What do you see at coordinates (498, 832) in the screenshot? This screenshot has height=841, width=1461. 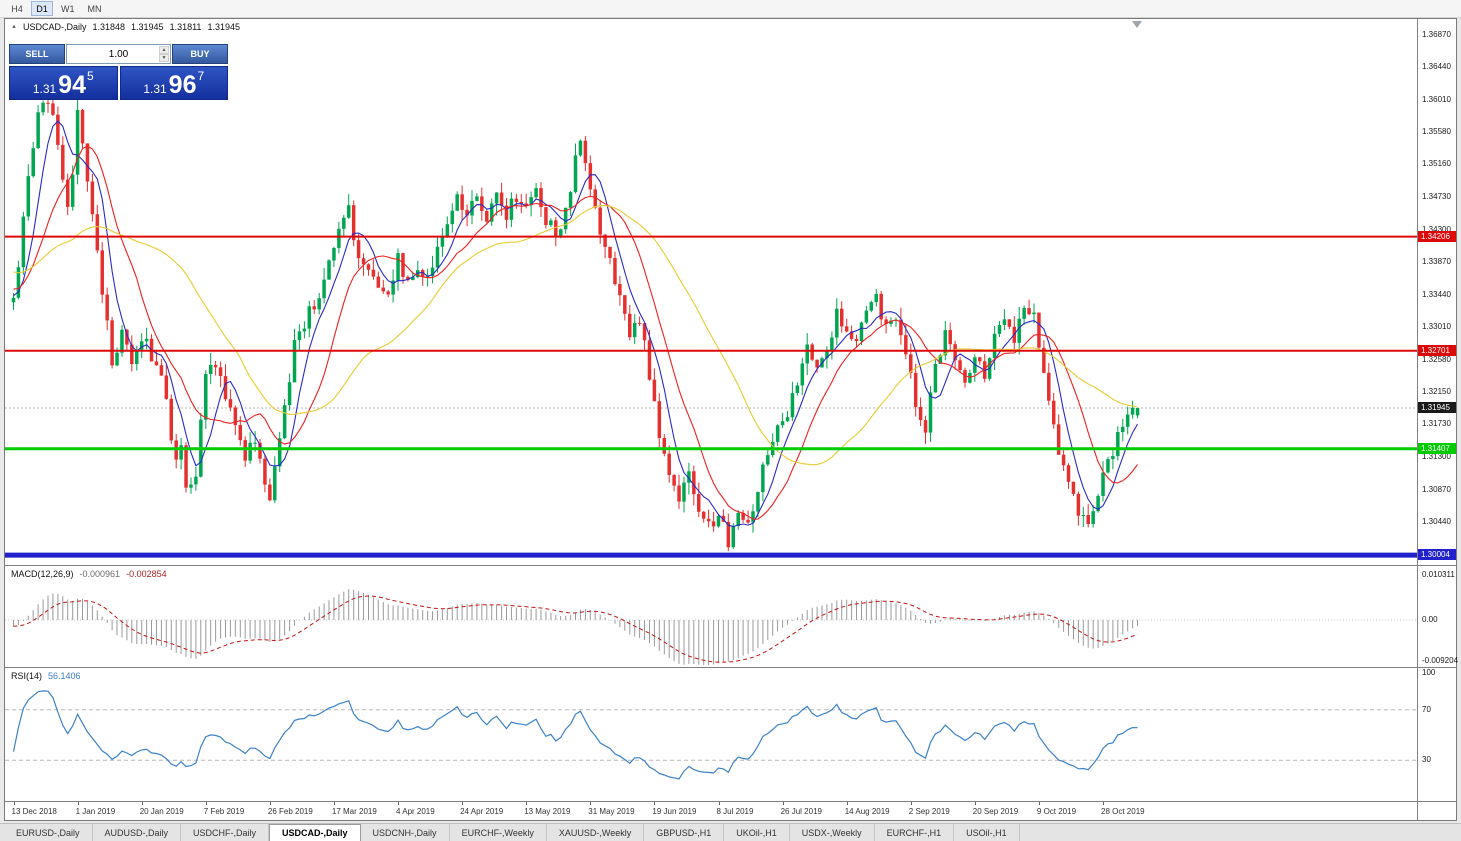 I see `chart-tab-eurchf-weekly: EURCHF-,Weekly` at bounding box center [498, 832].